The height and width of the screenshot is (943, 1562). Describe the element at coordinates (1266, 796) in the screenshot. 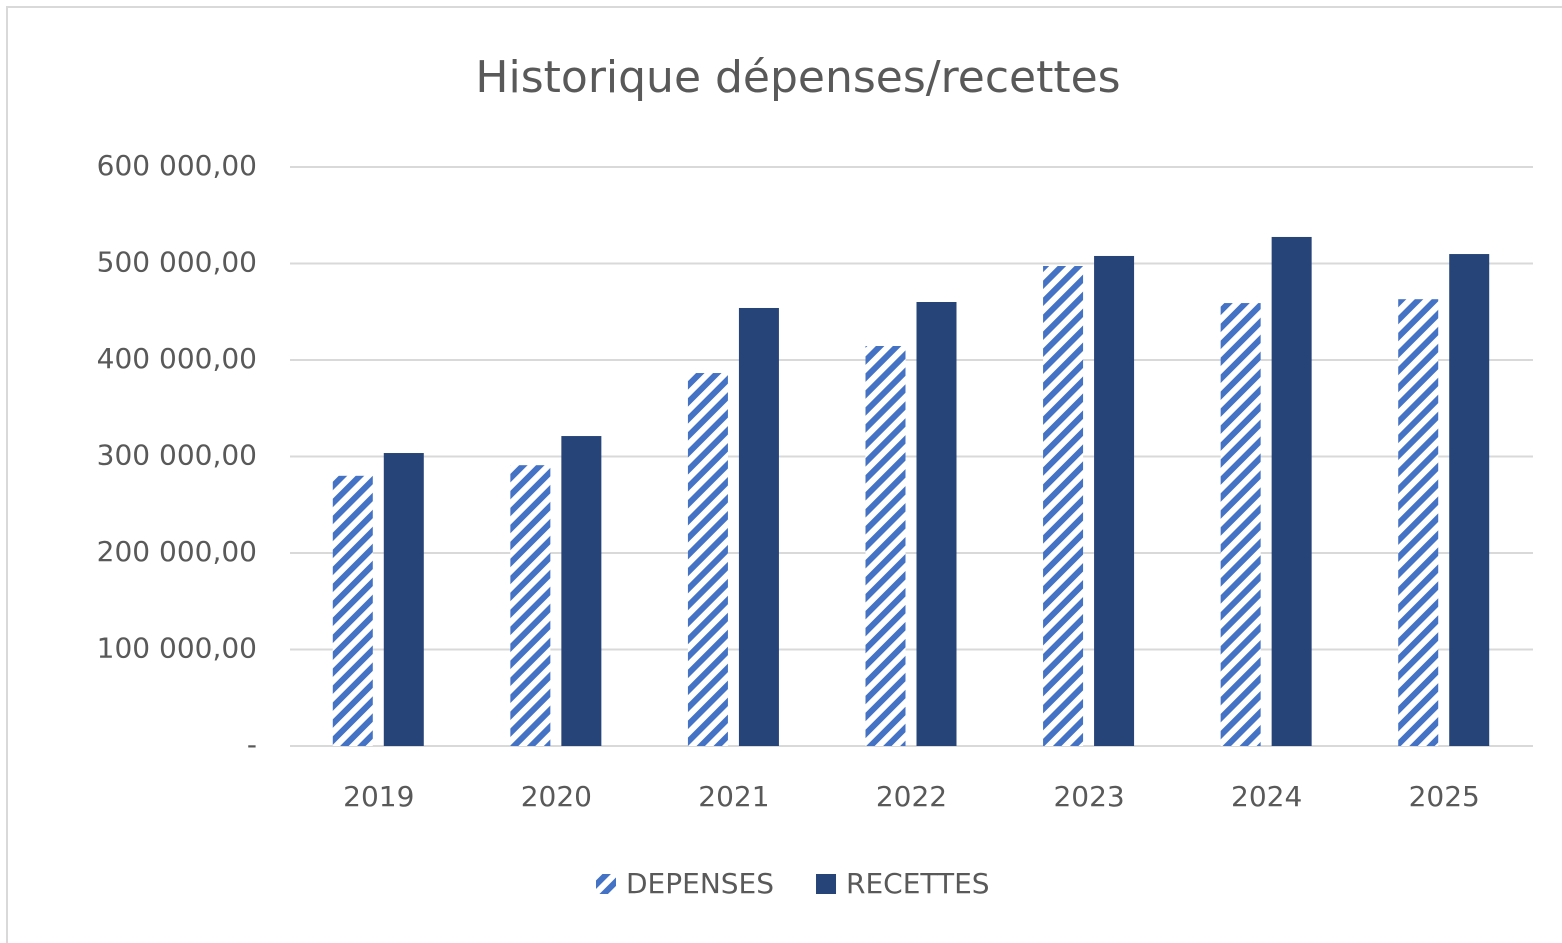

I see `x-tick-label: 2024` at that location.